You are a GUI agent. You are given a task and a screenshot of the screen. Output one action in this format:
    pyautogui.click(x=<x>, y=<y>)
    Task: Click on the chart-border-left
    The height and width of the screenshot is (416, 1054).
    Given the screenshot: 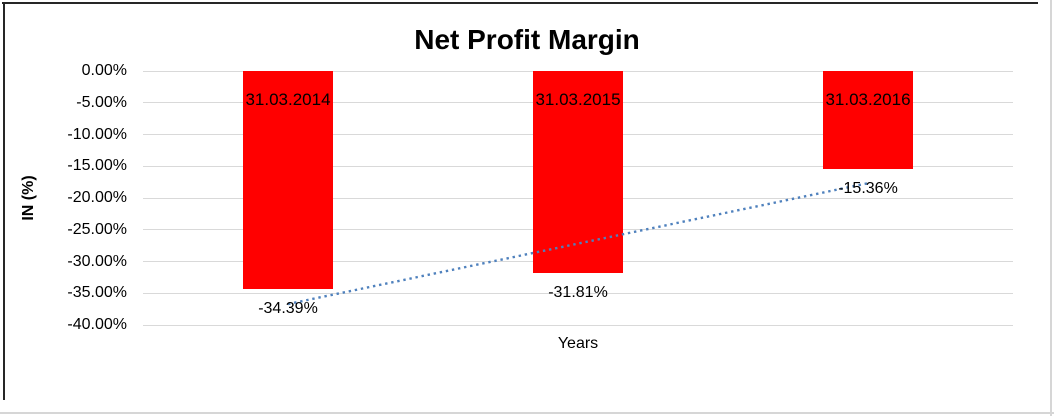 What is the action you would take?
    pyautogui.click(x=4, y=201)
    